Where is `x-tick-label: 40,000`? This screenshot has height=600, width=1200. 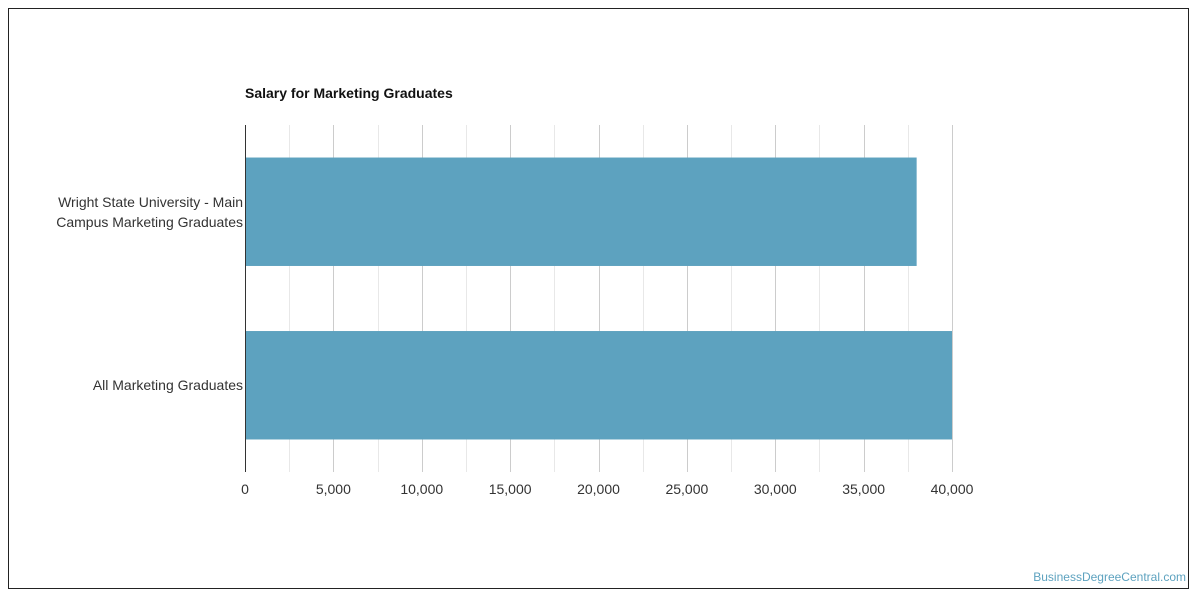
x-tick-label: 40,000 is located at coordinates (952, 489).